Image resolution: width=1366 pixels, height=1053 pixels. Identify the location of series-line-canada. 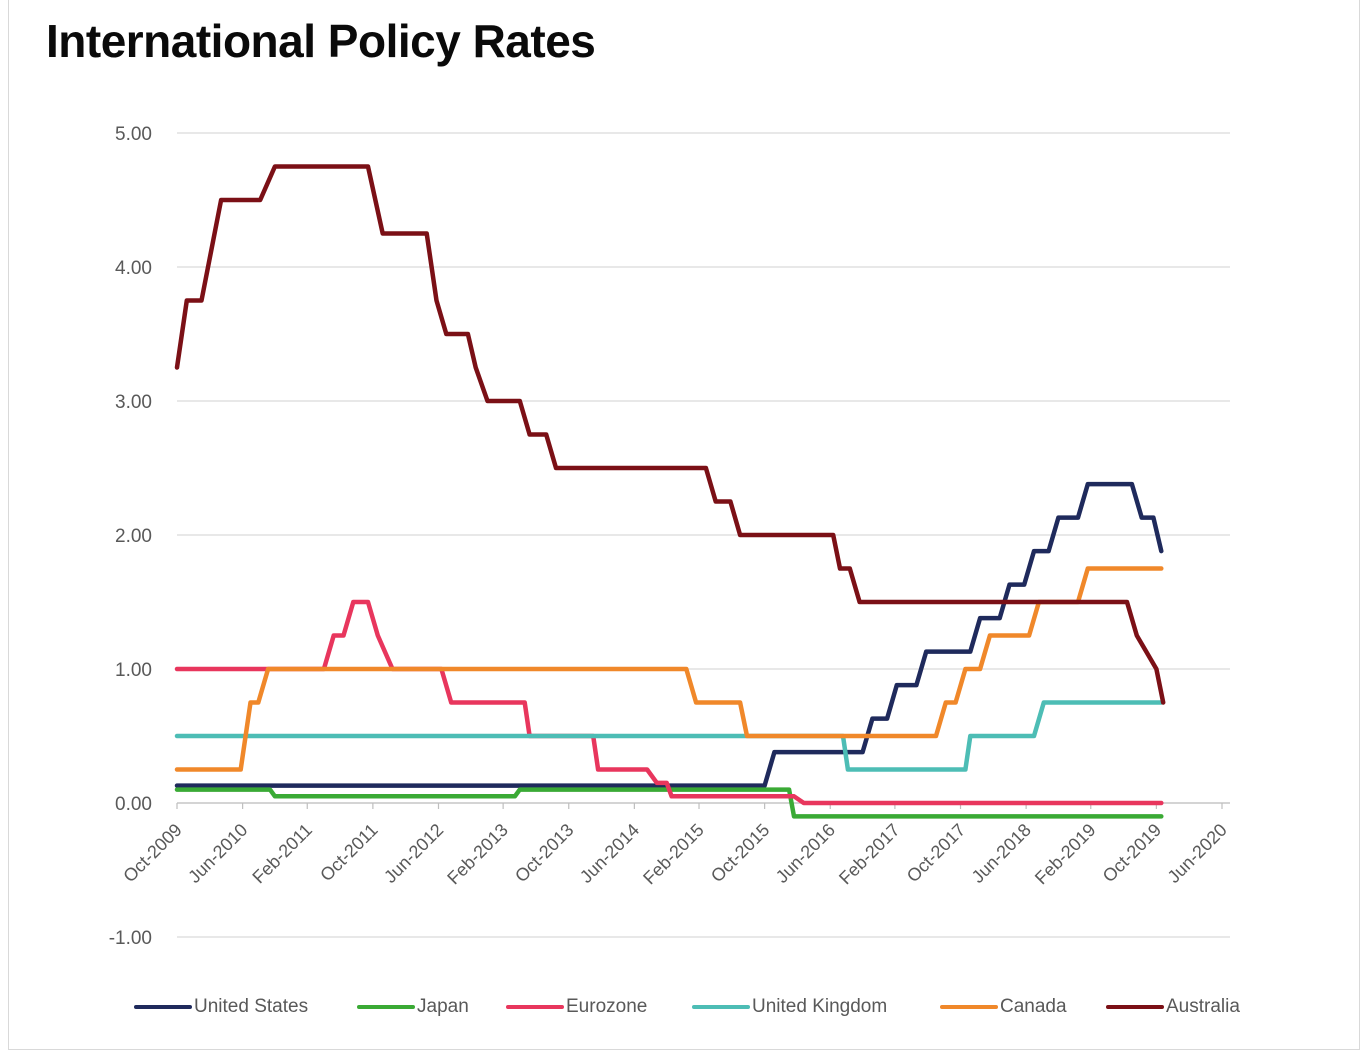
(669, 669).